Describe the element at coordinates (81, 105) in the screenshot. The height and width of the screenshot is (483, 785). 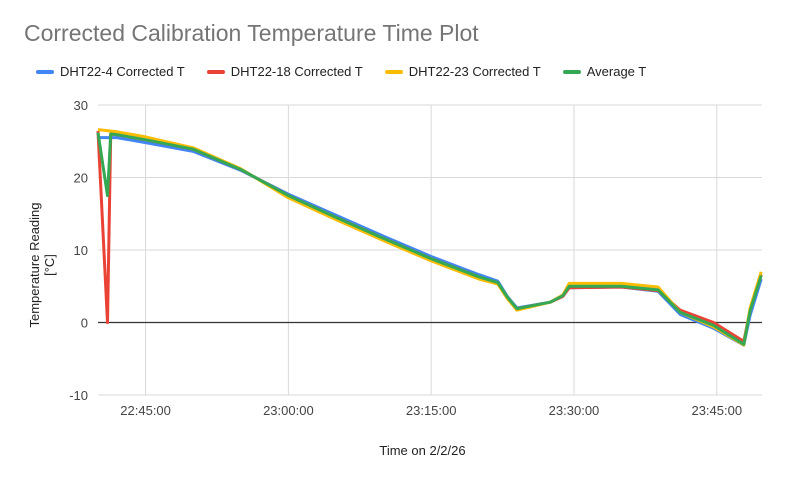
I see `y-tick-label: 30` at that location.